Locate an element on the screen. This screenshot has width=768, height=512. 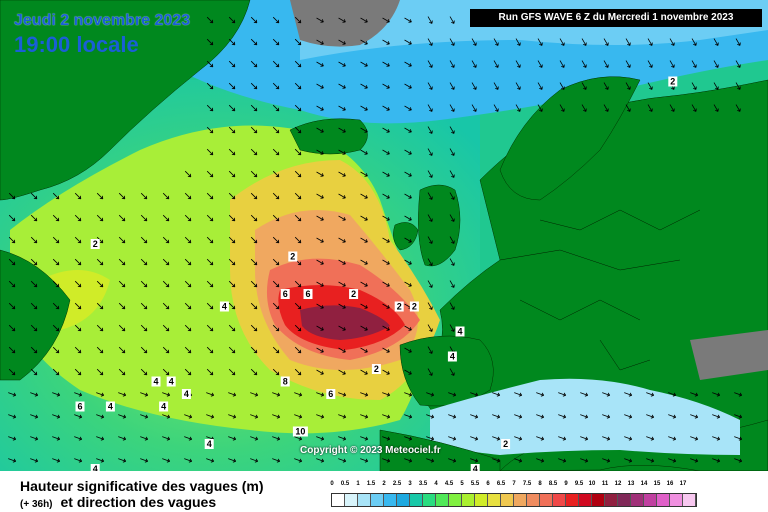
parameter-subtitle: (+ 36h) et direction des vagues is located at coordinates (118, 502).